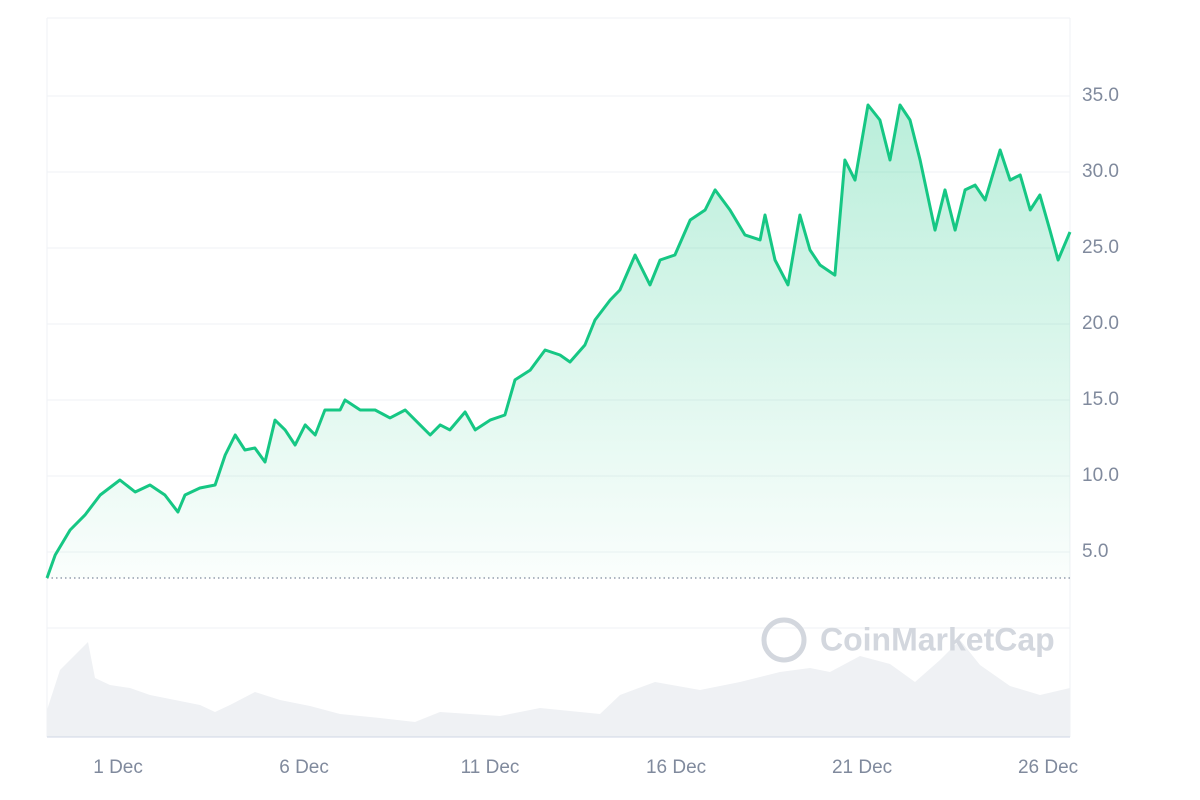 The height and width of the screenshot is (800, 1200). What do you see at coordinates (118, 767) in the screenshot?
I see `x-tick-label: 1 Dec` at bounding box center [118, 767].